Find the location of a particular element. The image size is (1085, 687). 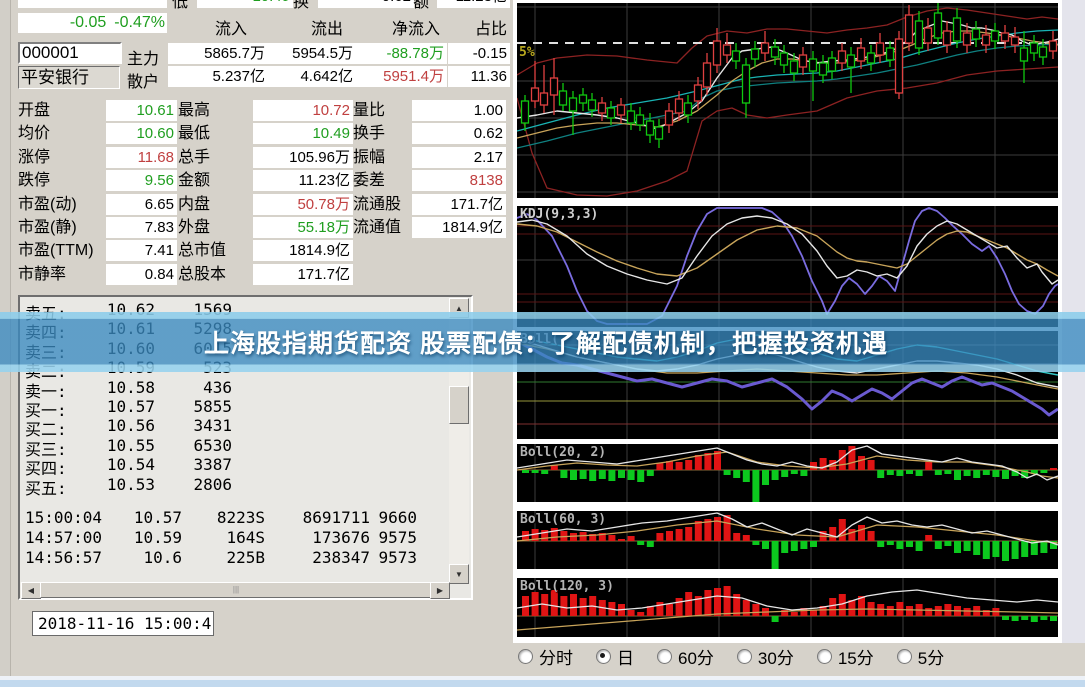

stat-label: 量比 is located at coordinates (369, 110).